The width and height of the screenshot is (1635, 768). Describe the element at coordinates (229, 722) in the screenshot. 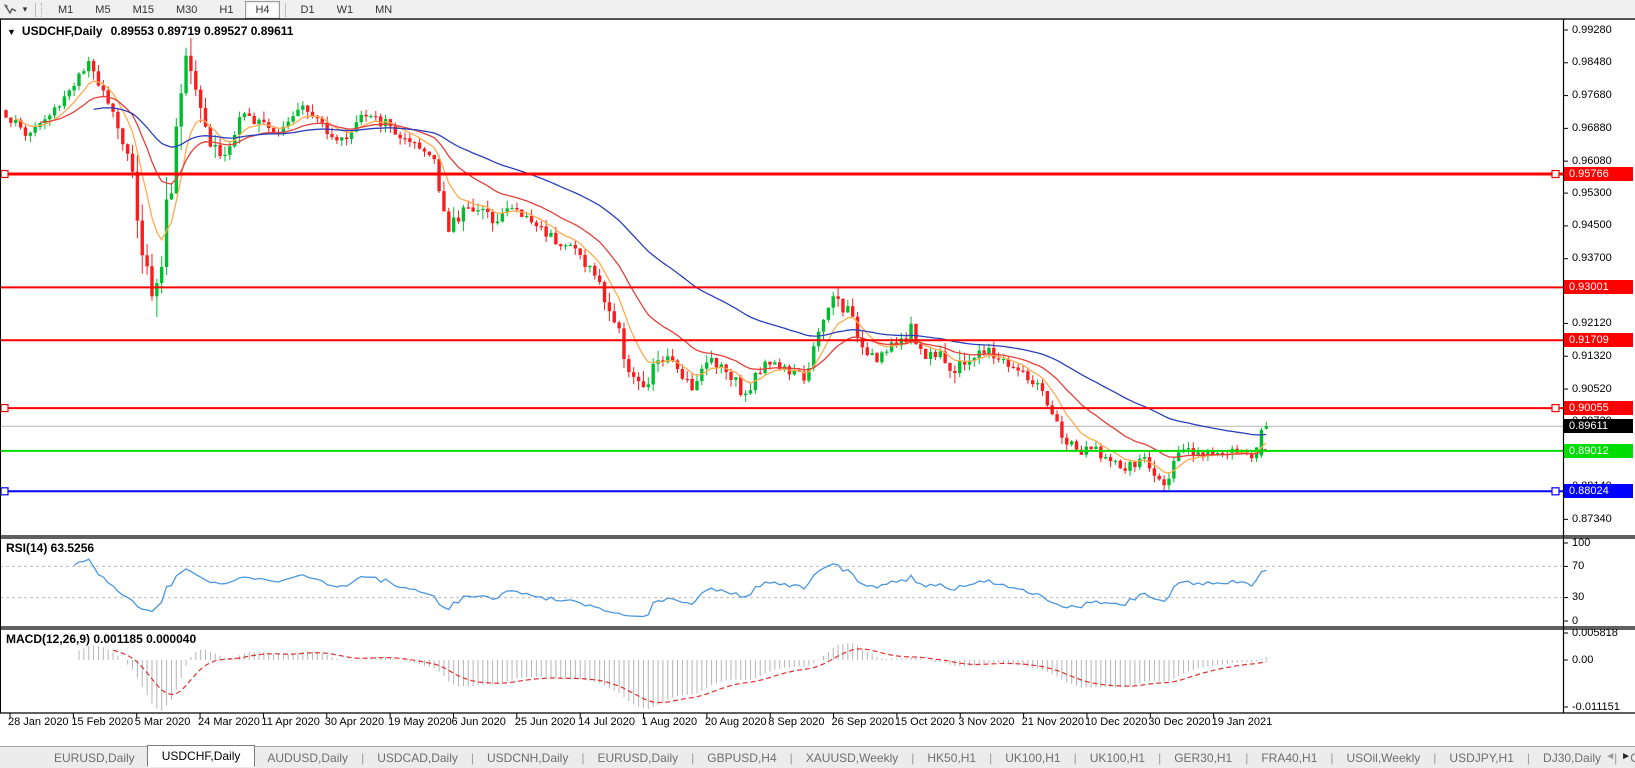

I see `date-axis-label: 24 Mar 2020` at that location.